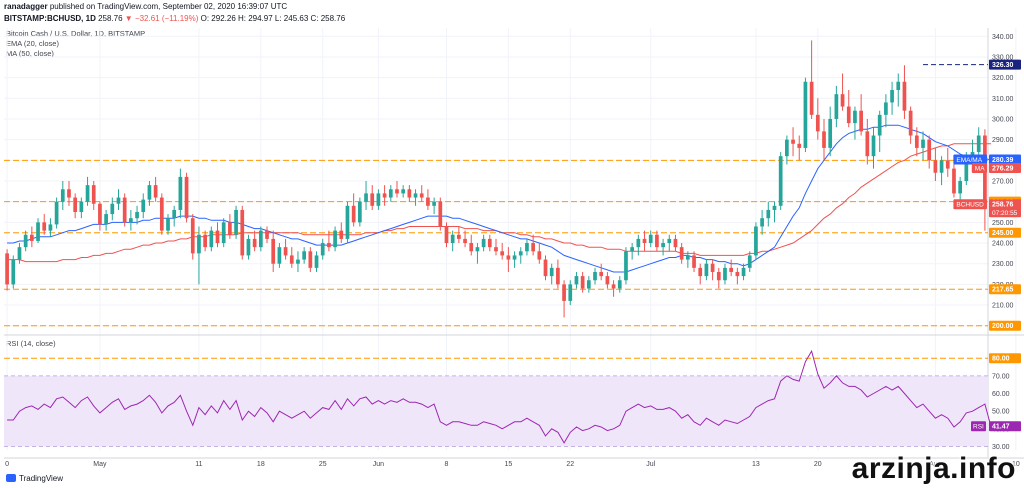 This screenshot has height=488, width=1024. Describe the element at coordinates (1001, 359) in the screenshot. I see `rsi-level-tag-label: 80.00` at that location.